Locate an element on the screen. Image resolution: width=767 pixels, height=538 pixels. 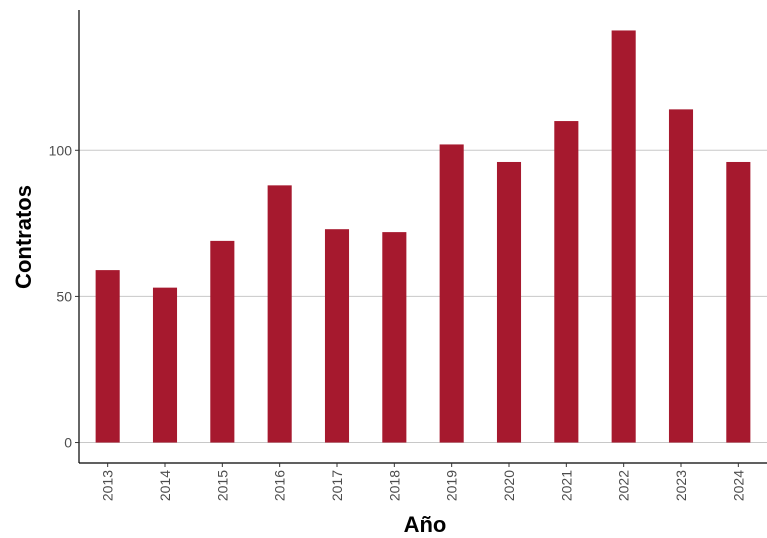
x-tick-label: 2018 is located at coordinates (394, 485).